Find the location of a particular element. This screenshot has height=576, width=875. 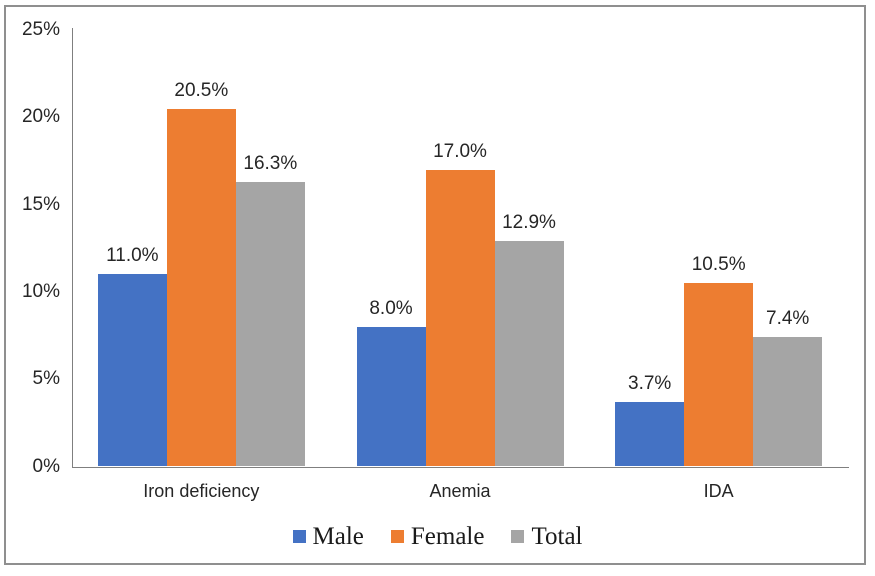

y-axis-line is located at coordinates (72, 248).